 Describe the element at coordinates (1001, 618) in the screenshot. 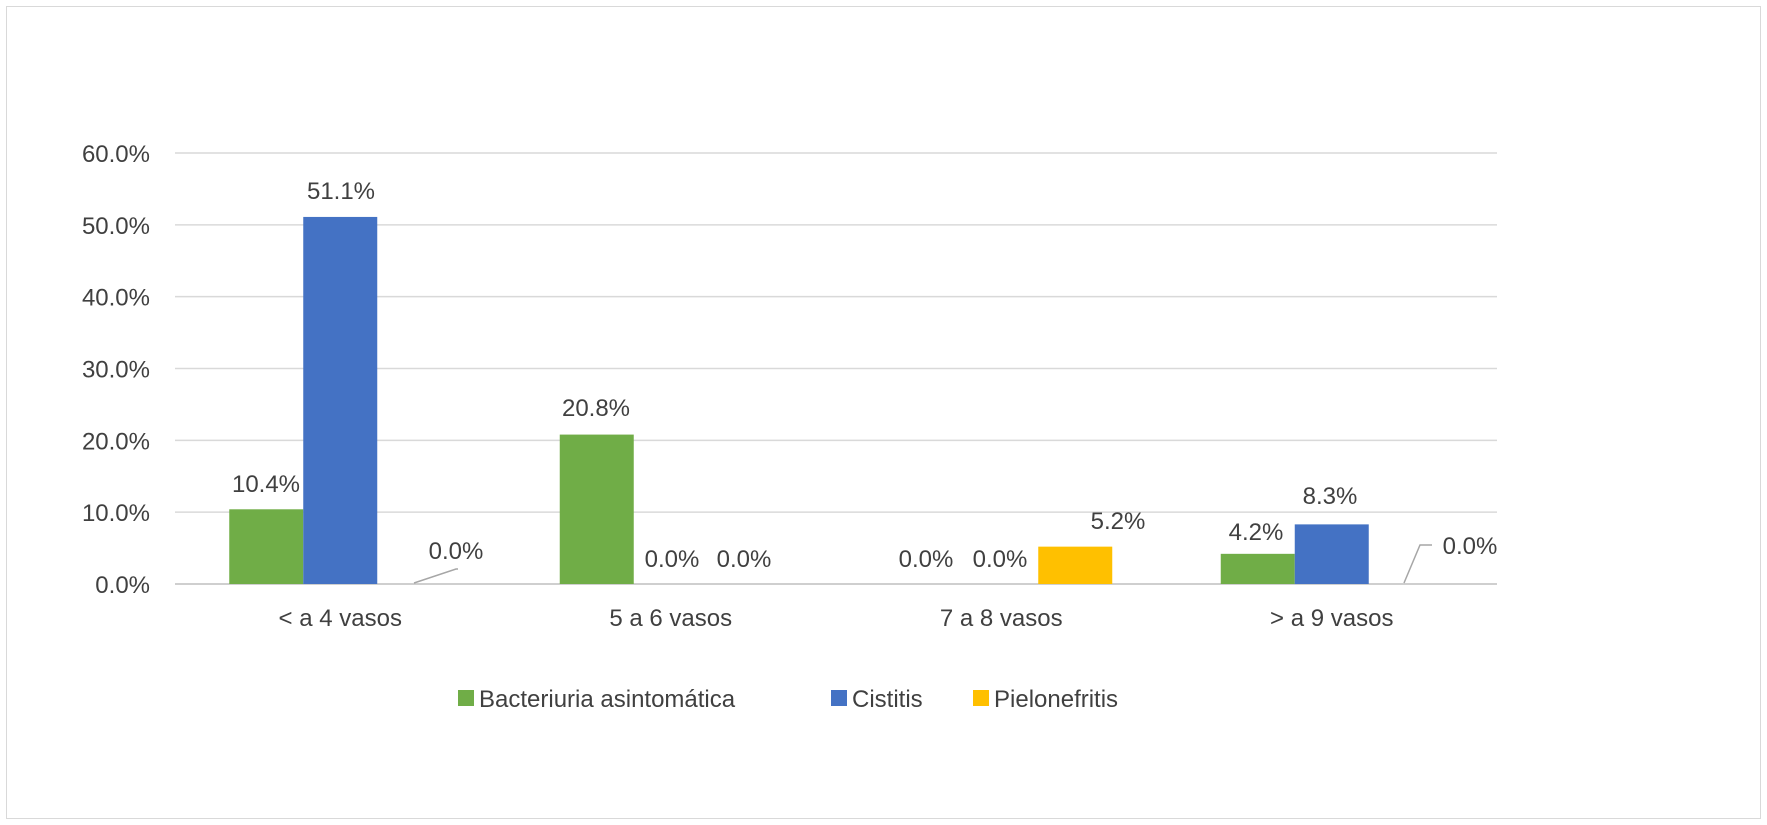

I see `x-tick-label: 7 a 8 vasos` at that location.